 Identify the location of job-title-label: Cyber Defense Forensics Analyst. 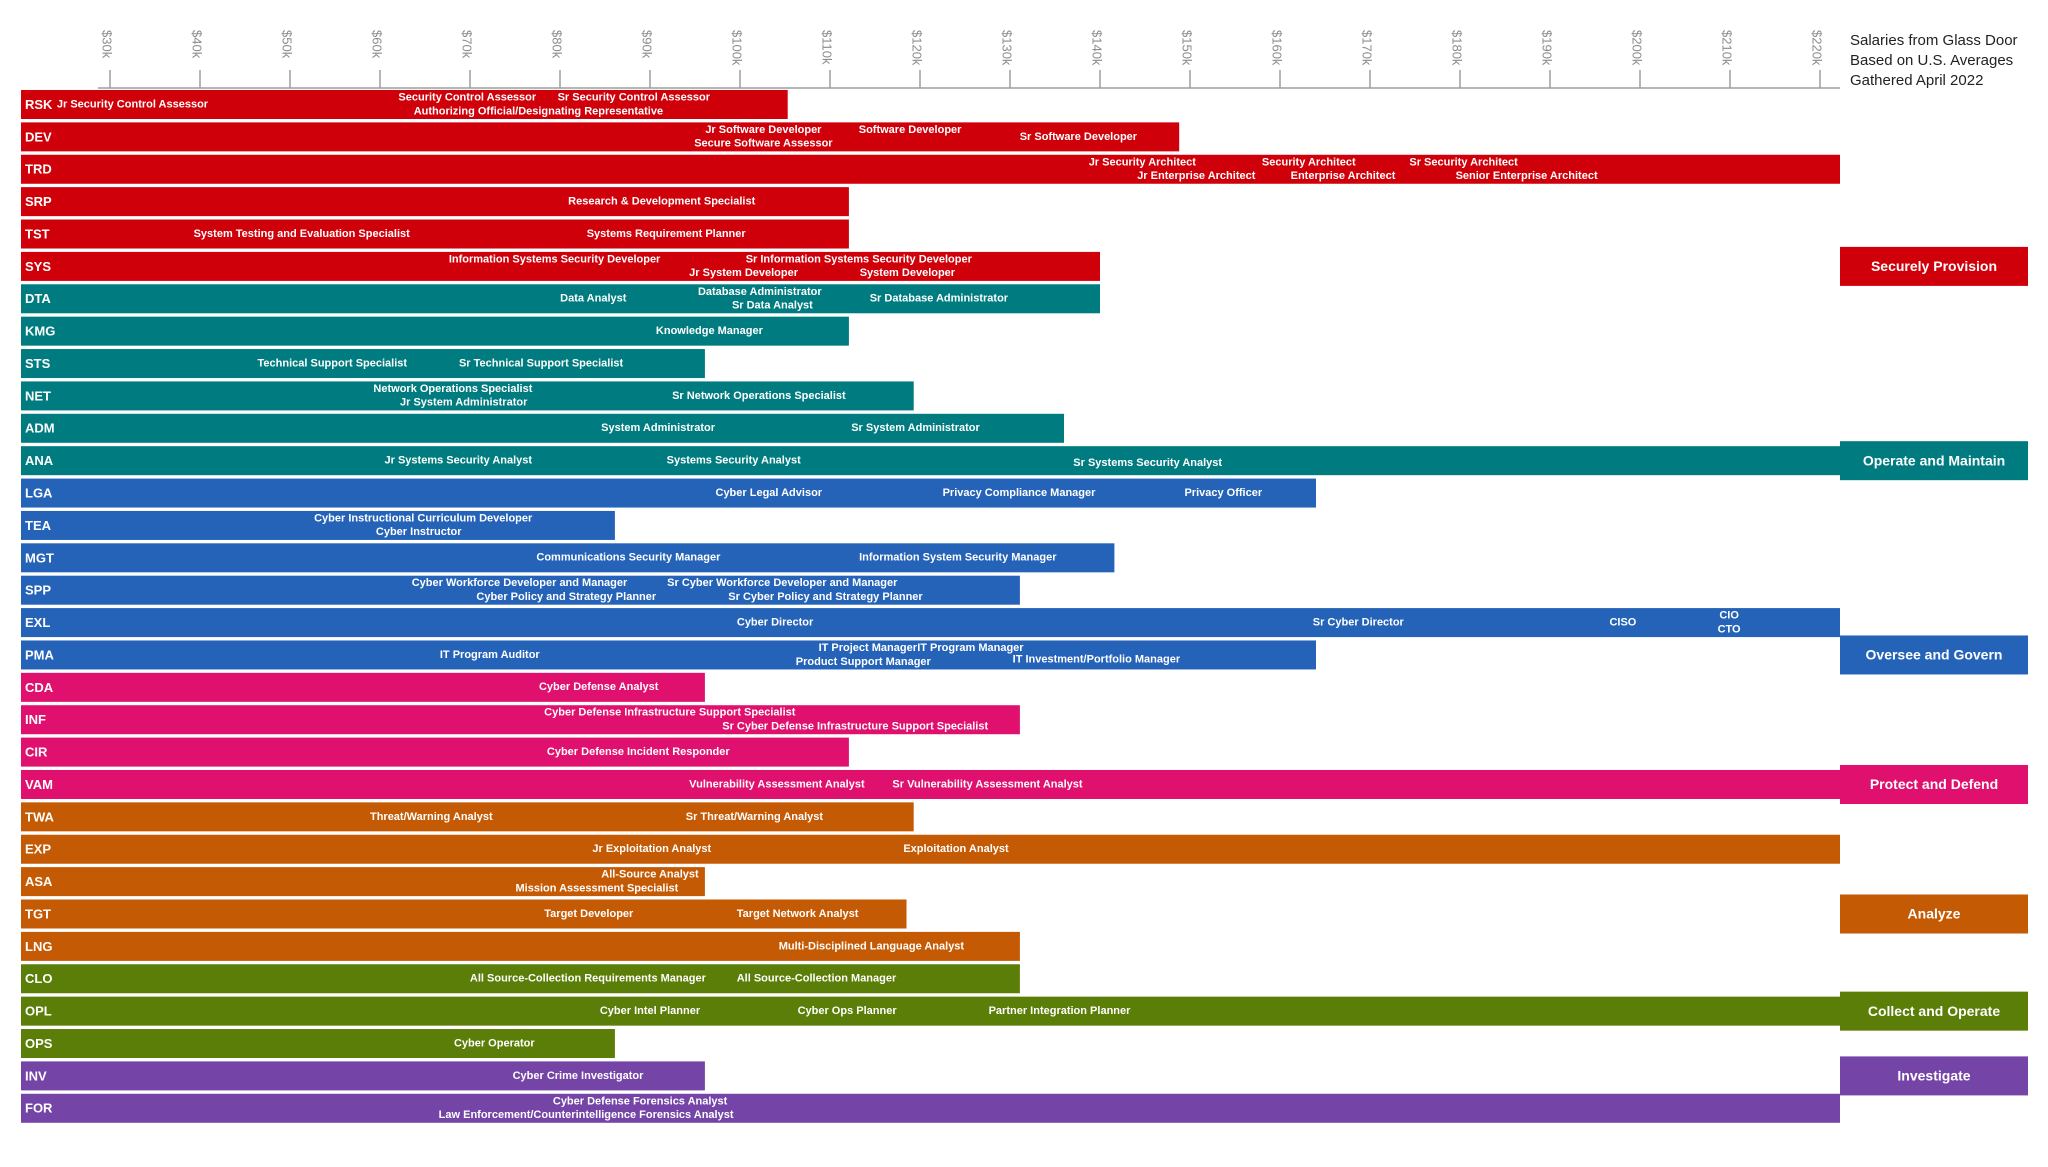
(640, 1101).